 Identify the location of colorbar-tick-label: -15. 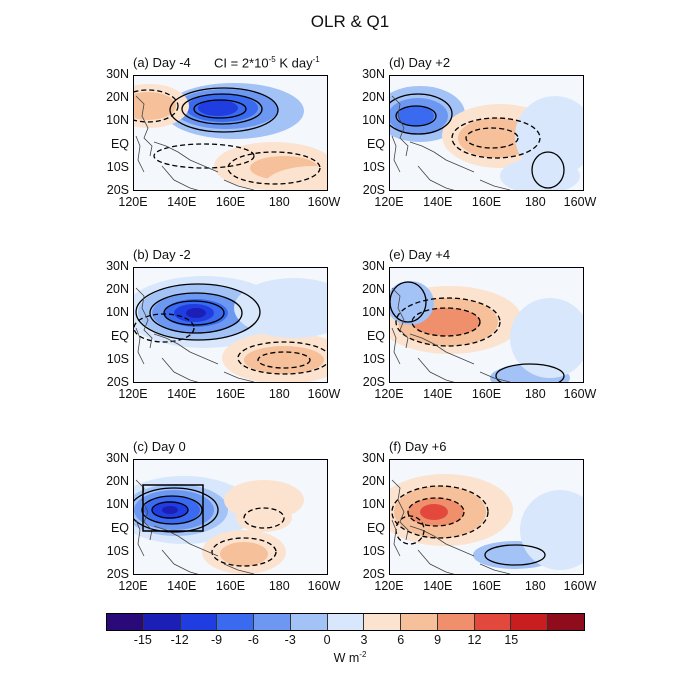
(142, 640).